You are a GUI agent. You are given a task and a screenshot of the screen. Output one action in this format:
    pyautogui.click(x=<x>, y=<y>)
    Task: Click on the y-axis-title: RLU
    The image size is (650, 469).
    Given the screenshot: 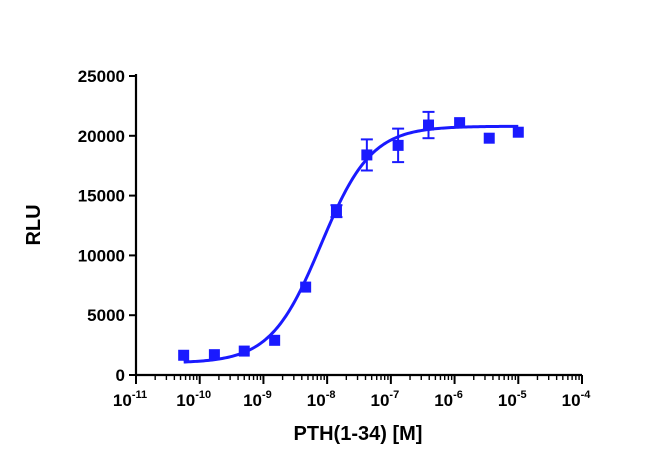 What is the action you would take?
    pyautogui.click(x=34, y=224)
    